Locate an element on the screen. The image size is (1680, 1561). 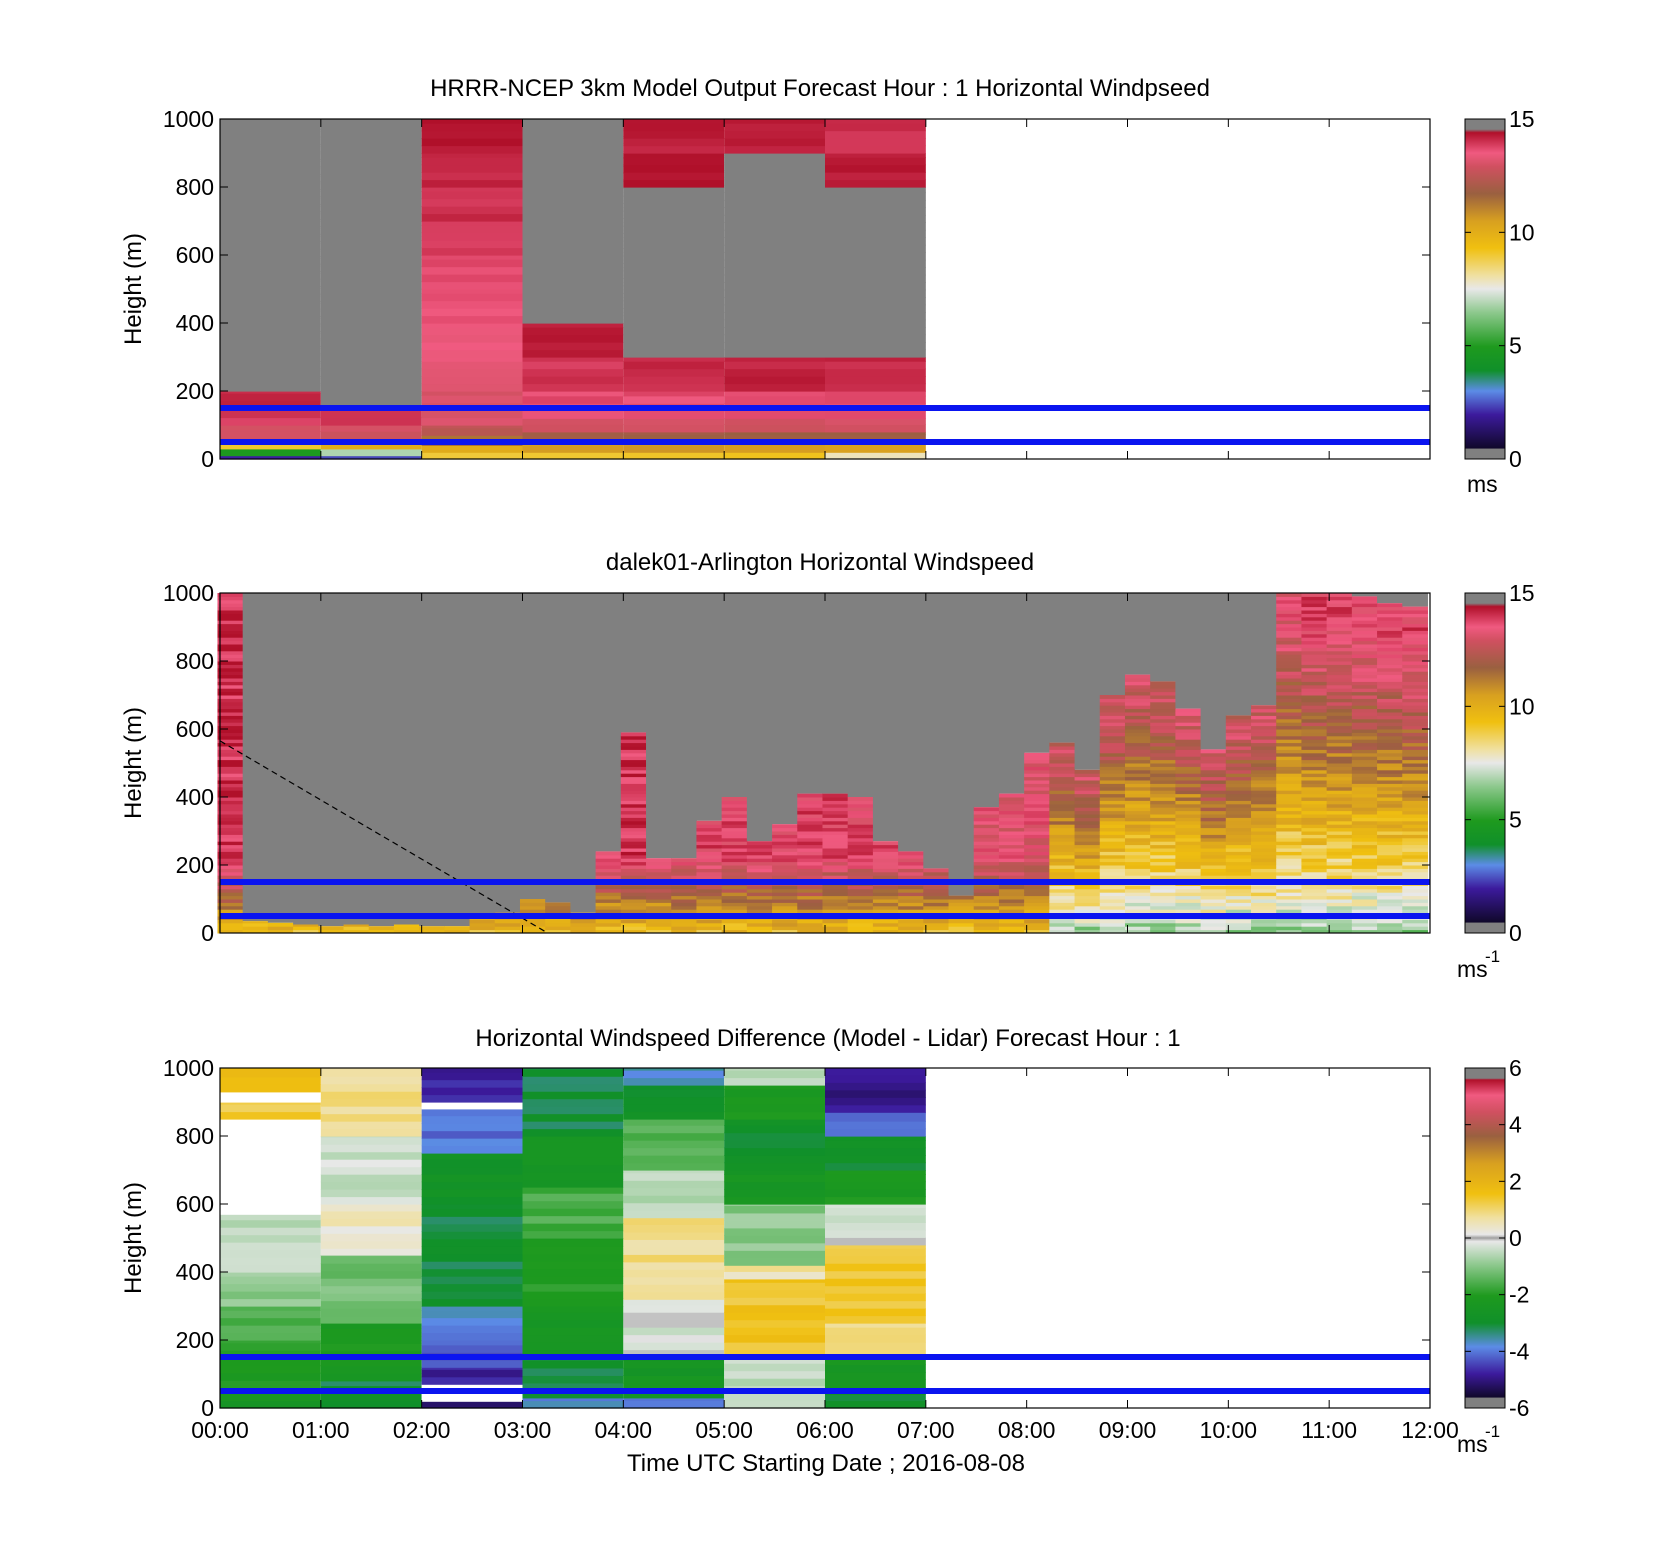
colorbar-tick-label: 2 is located at coordinates (1515, 1181).